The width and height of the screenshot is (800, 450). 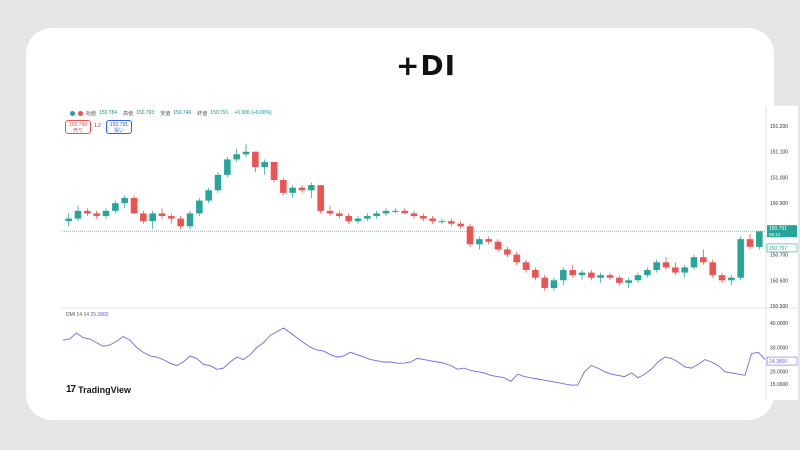 What do you see at coordinates (219, 113) in the screenshot?
I see `close-value: 150.791` at bounding box center [219, 113].